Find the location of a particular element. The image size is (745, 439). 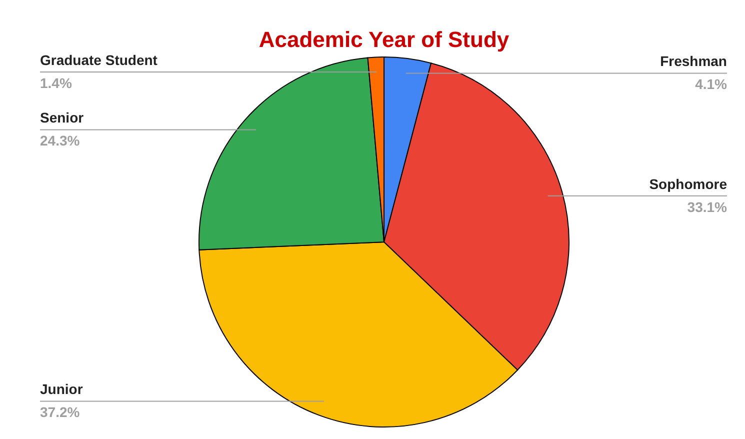

data-label: 1.4% is located at coordinates (56, 82).